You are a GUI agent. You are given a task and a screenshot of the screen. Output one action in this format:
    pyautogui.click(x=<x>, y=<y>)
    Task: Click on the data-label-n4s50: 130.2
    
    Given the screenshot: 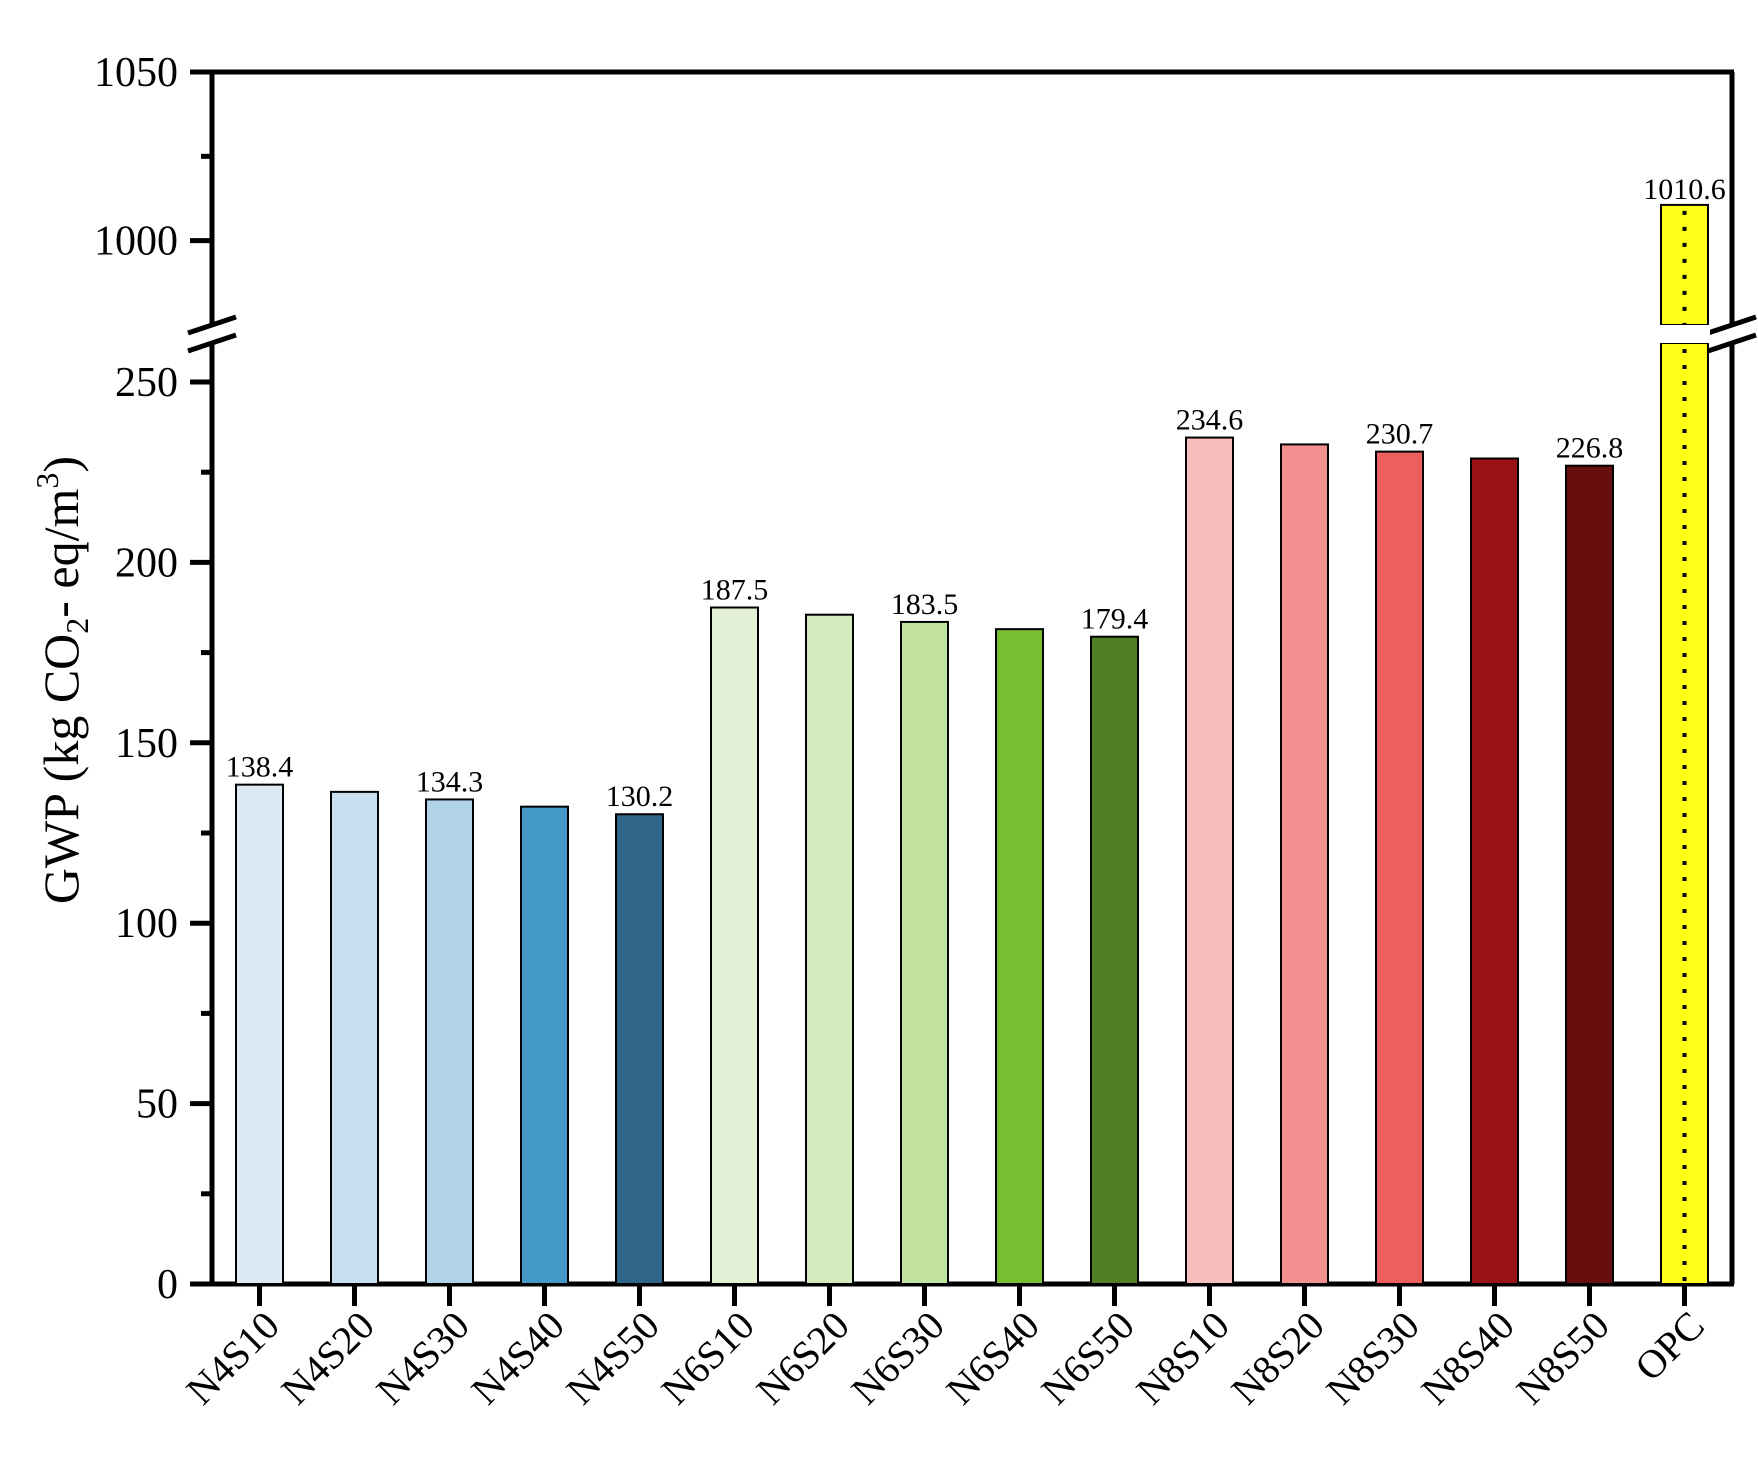 What is the action you would take?
    pyautogui.click(x=640, y=796)
    